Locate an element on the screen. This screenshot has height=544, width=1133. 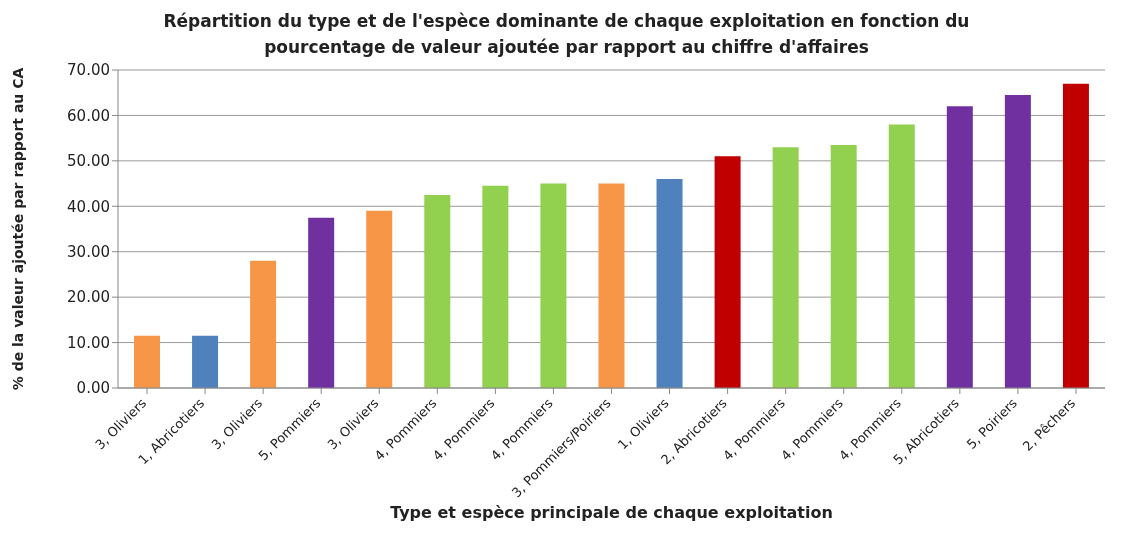
y-tick-label: 0.00 is located at coordinates (93, 388).